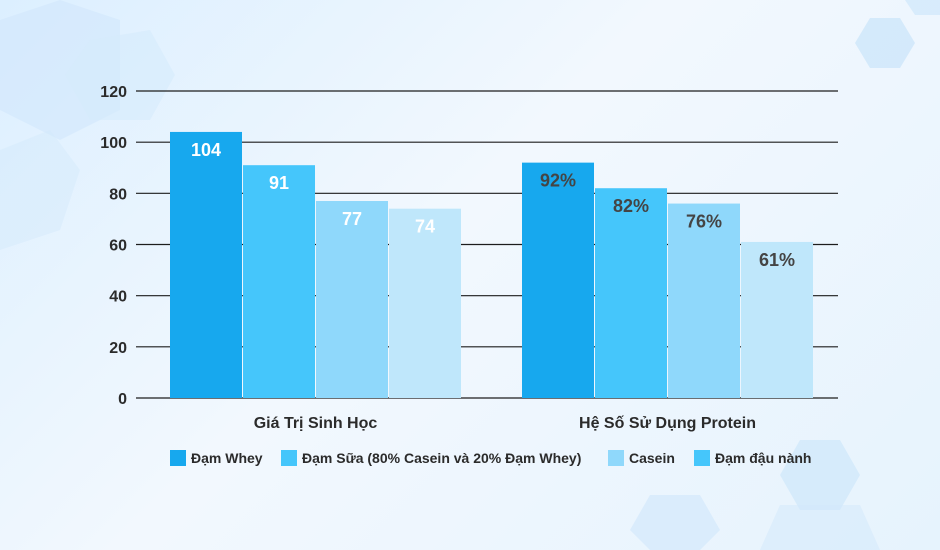 This screenshot has width=940, height=550. What do you see at coordinates (113, 92) in the screenshot?
I see `y-tick-label: 120` at bounding box center [113, 92].